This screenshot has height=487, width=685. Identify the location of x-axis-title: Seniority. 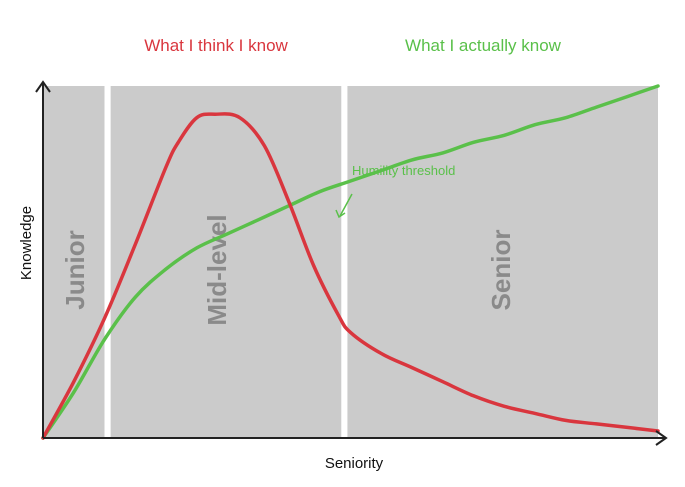
(354, 463).